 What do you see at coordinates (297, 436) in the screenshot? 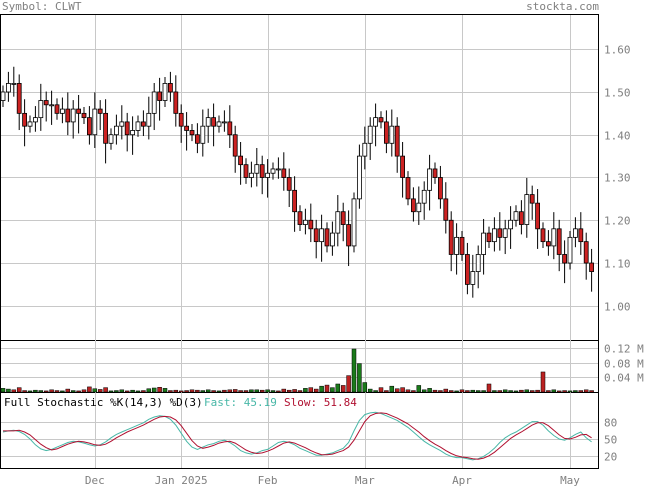
I see `stochastic-slow-line` at bounding box center [297, 436].